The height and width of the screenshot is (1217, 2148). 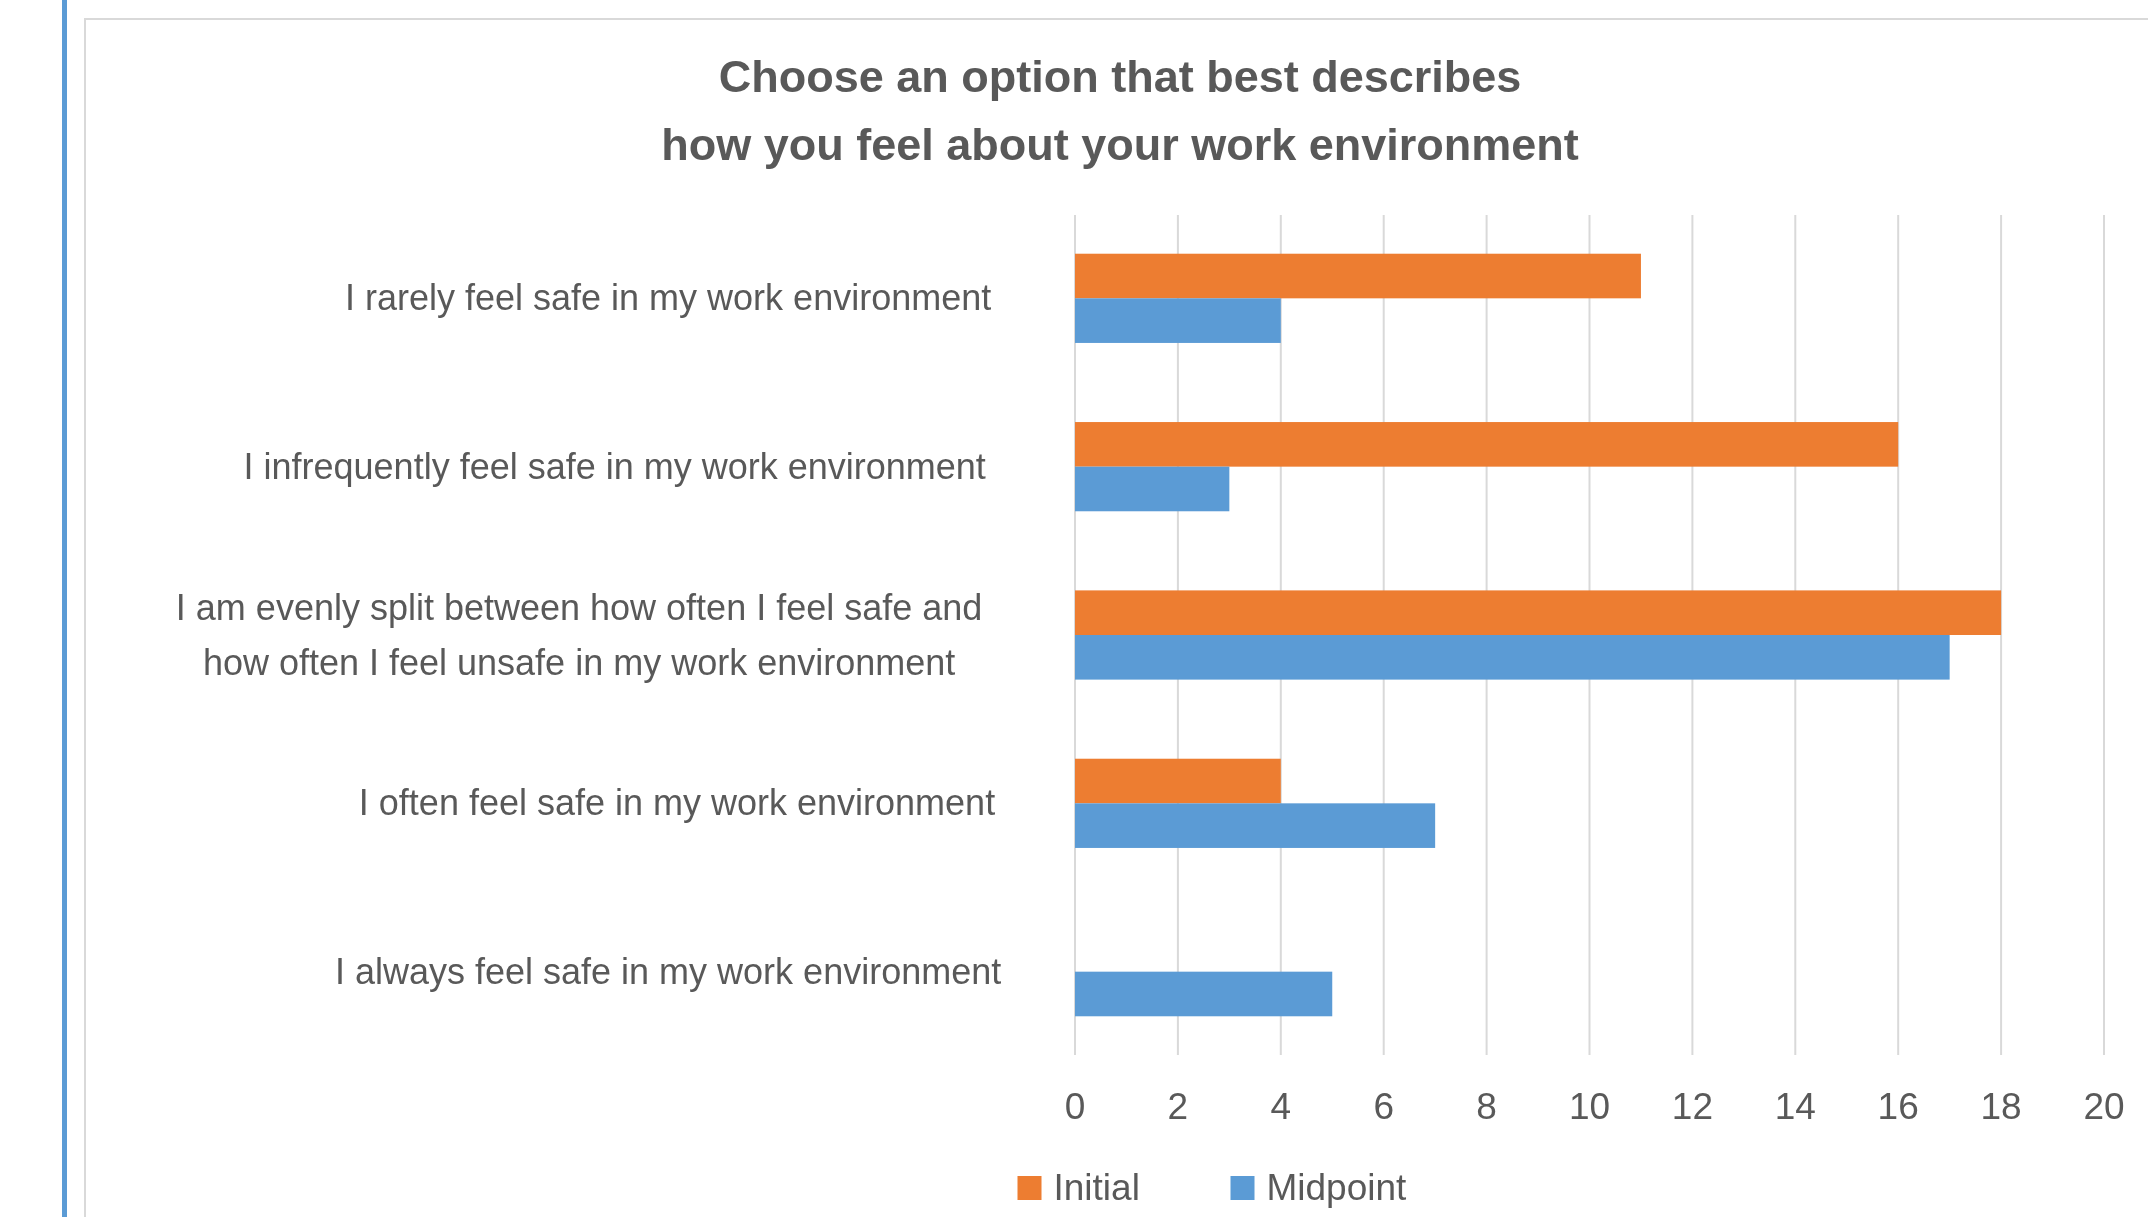 What do you see at coordinates (1096, 1187) in the screenshot?
I see `legend-label: Initial` at bounding box center [1096, 1187].